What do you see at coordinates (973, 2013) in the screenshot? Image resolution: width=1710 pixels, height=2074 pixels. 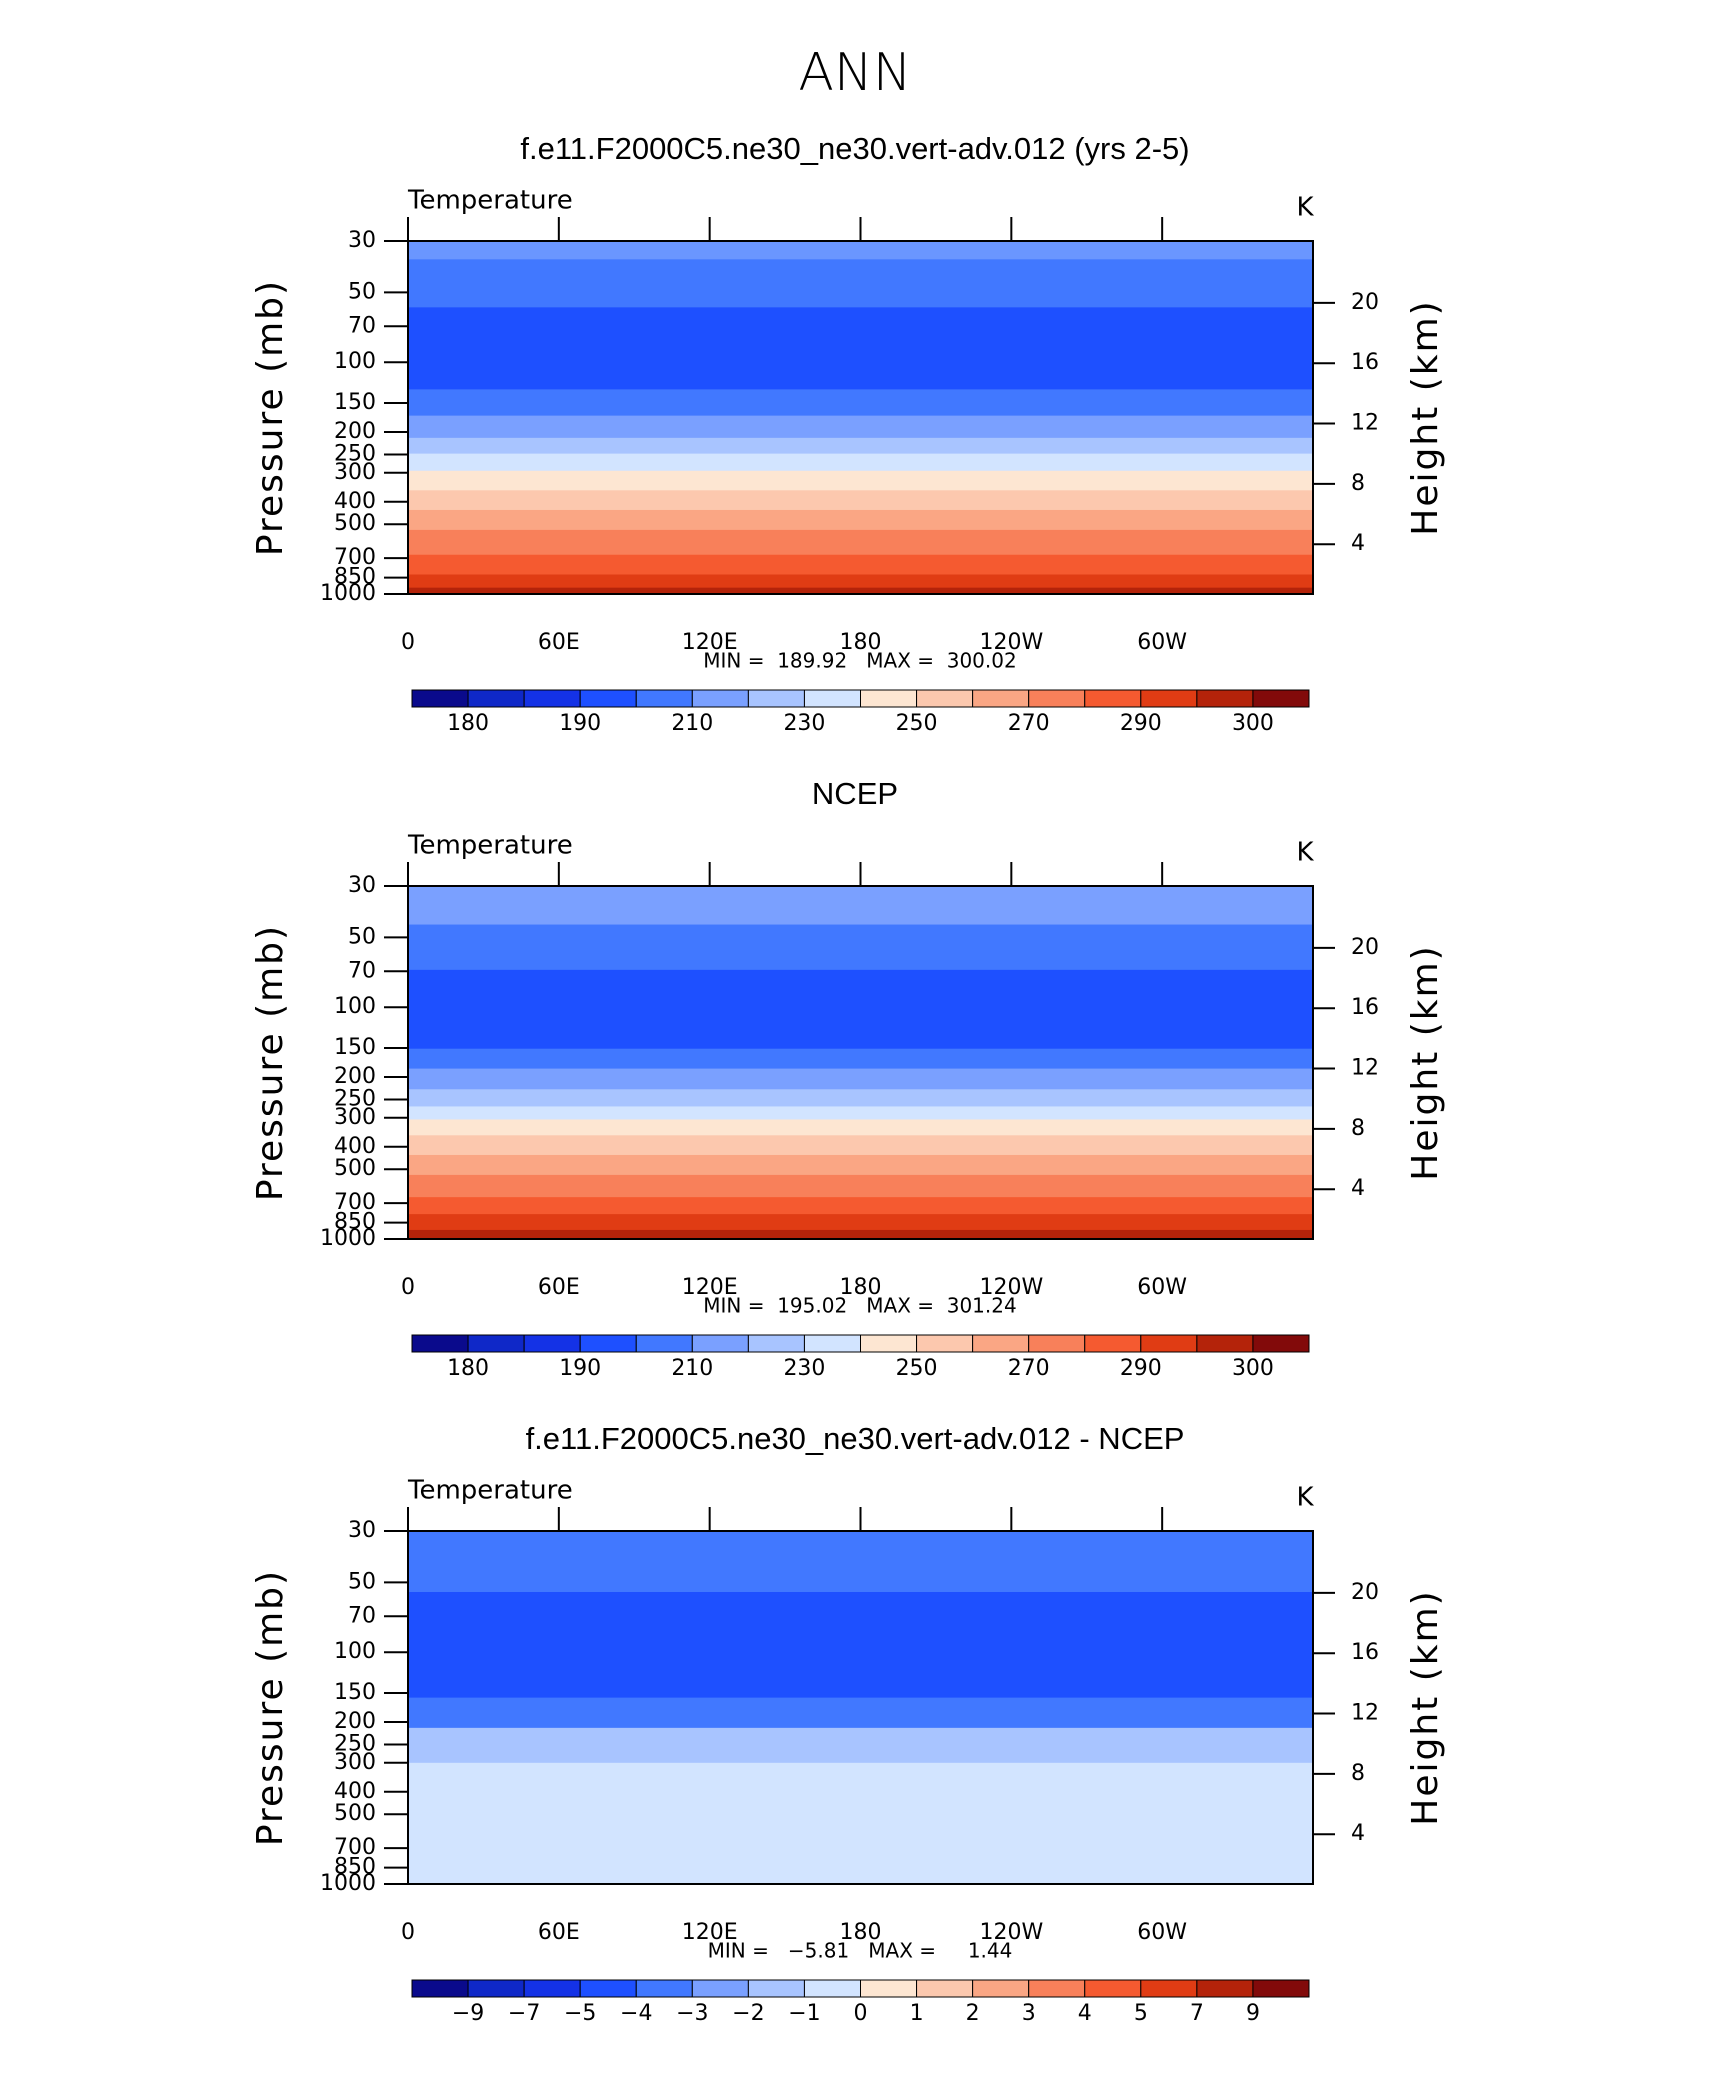 I see `colorbar-label: 2` at bounding box center [973, 2013].